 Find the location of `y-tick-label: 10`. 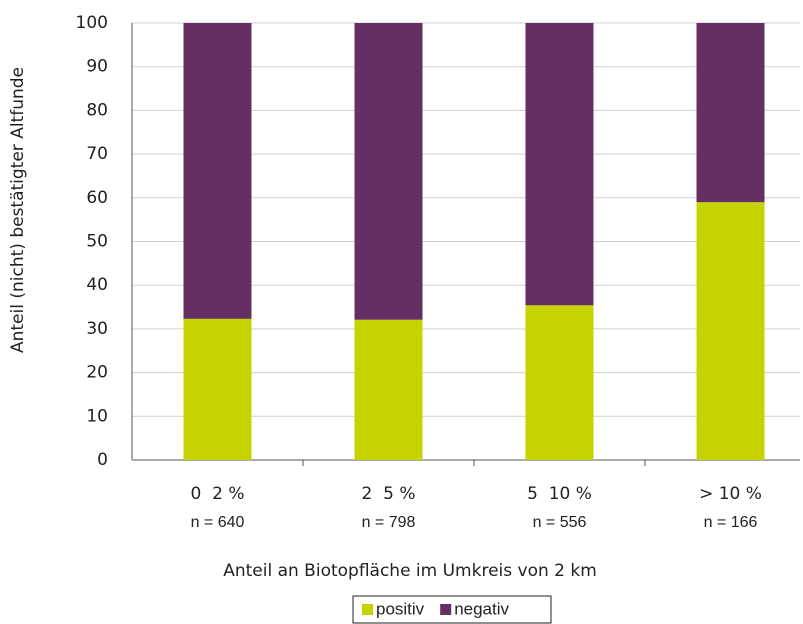

y-tick-label: 10 is located at coordinates (97, 416).